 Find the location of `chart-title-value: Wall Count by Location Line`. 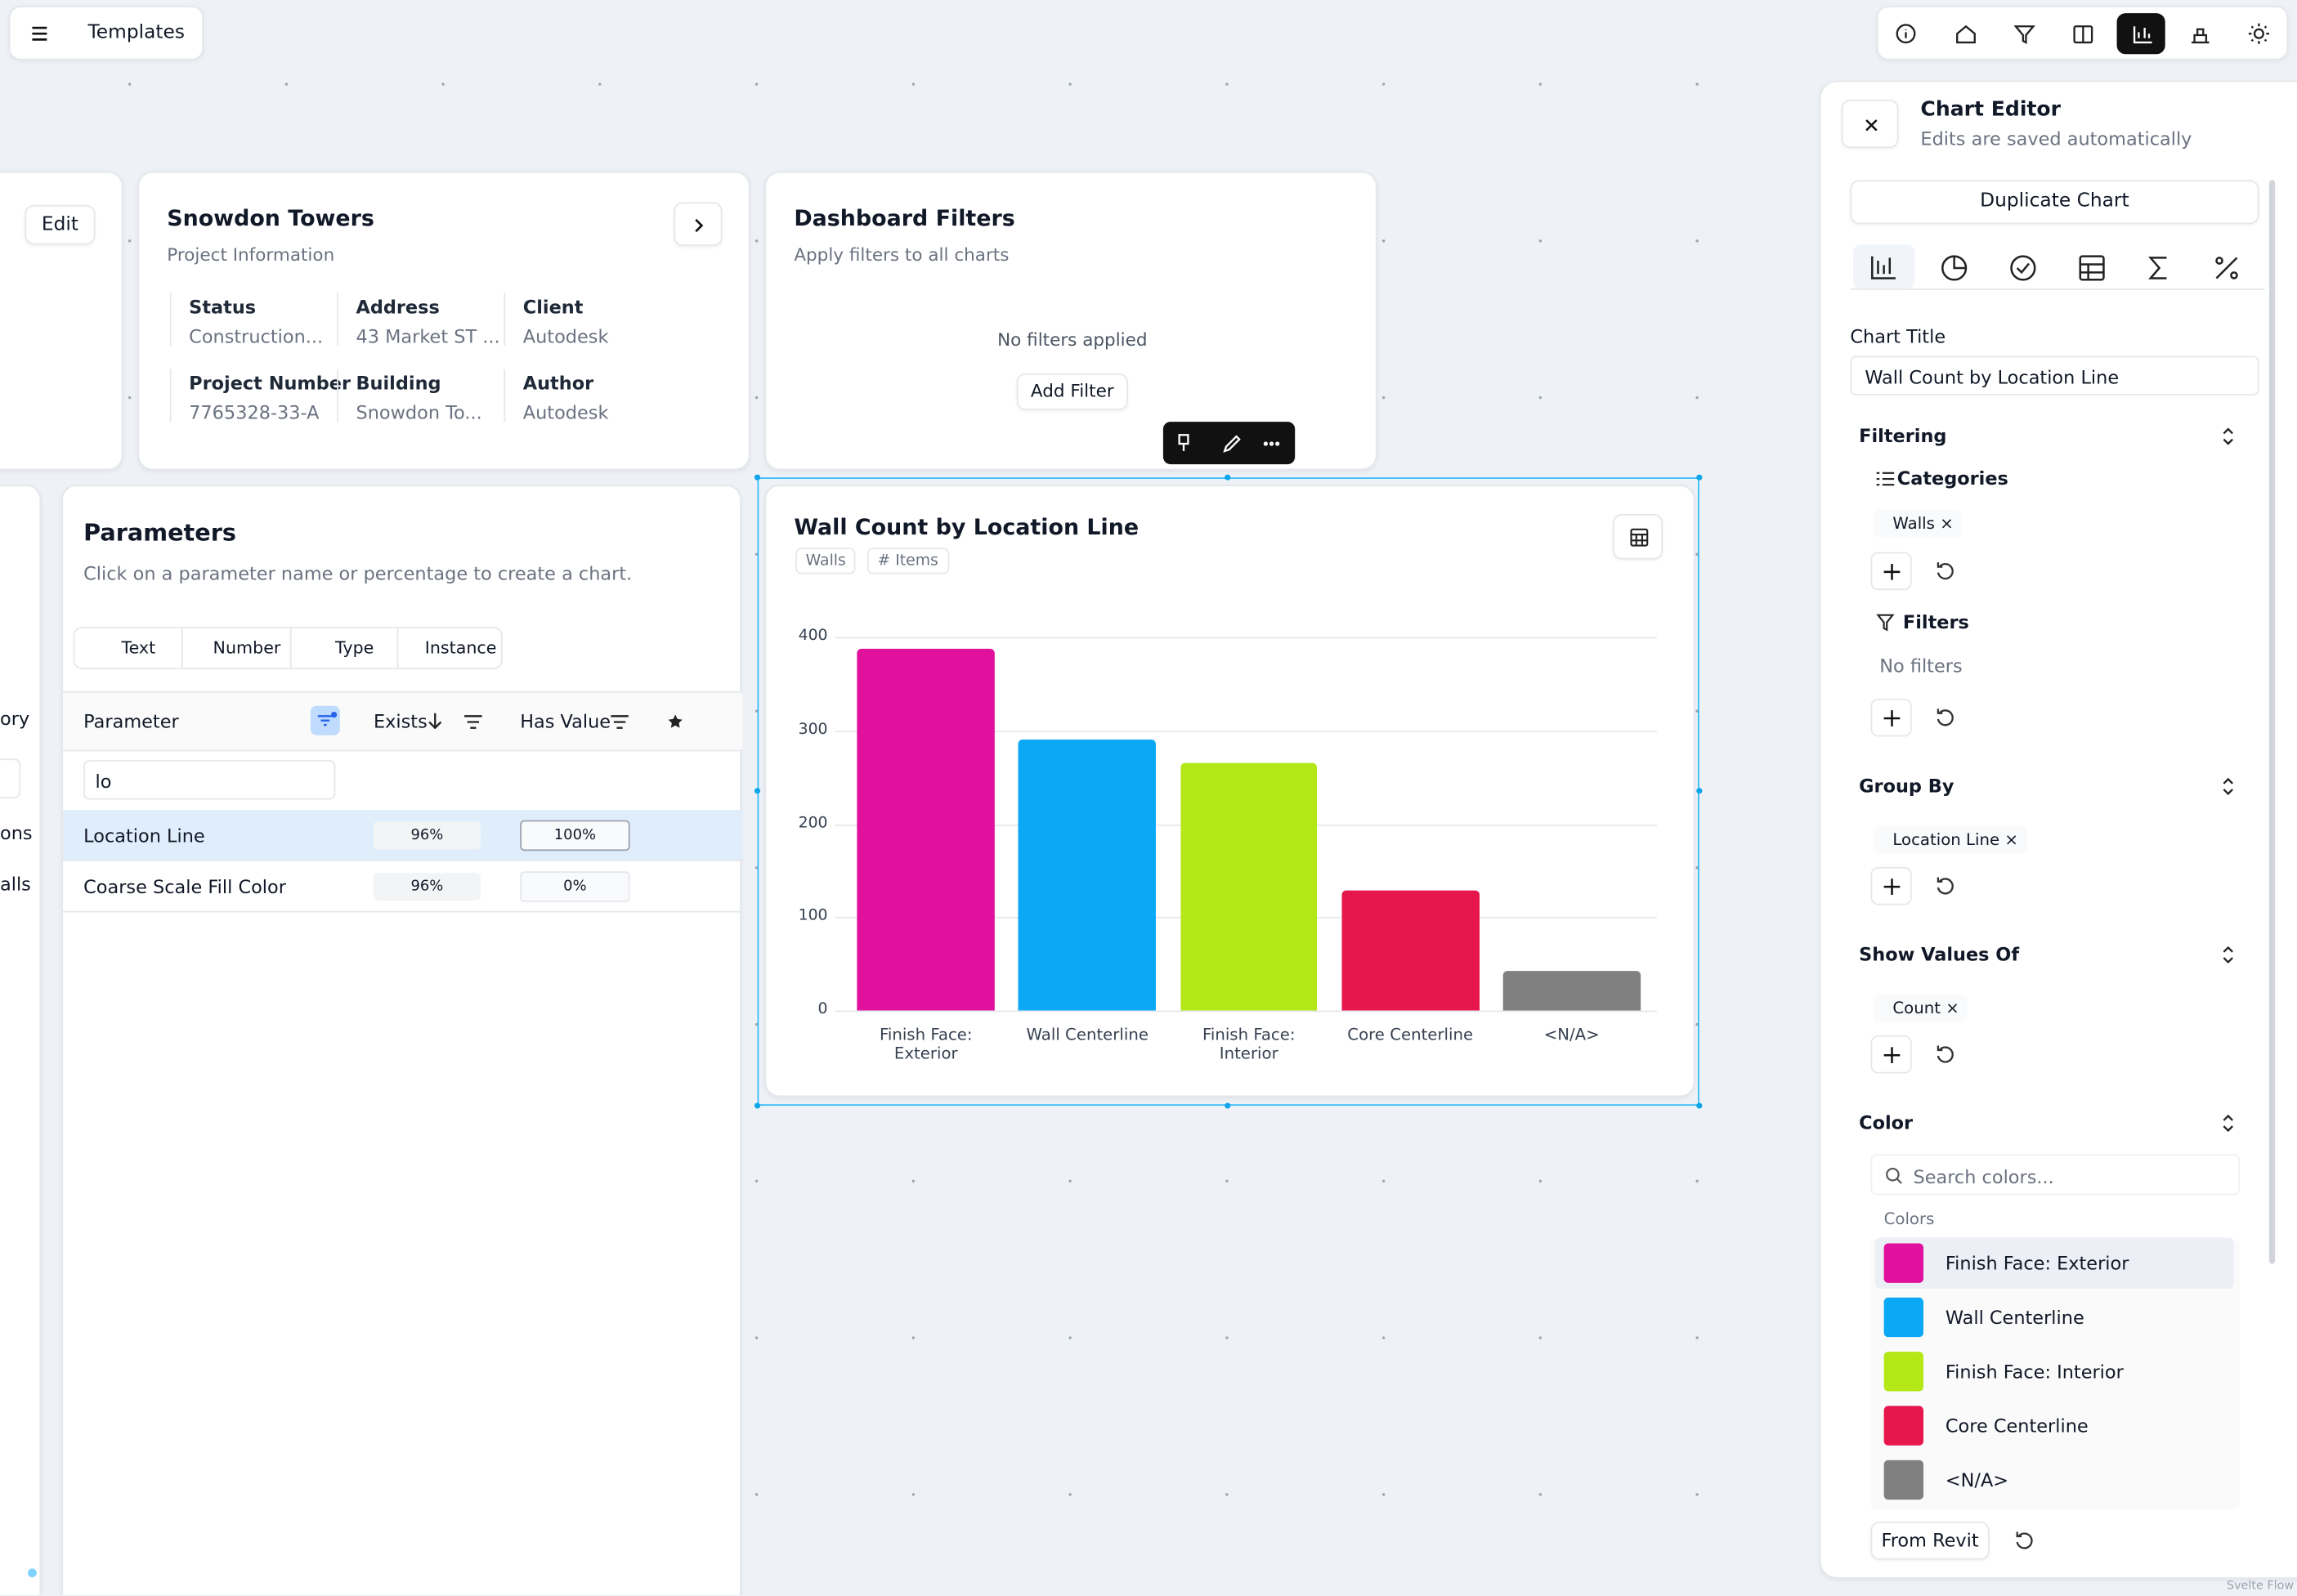

chart-title-value: Wall Count by Location Line is located at coordinates (1992, 377).